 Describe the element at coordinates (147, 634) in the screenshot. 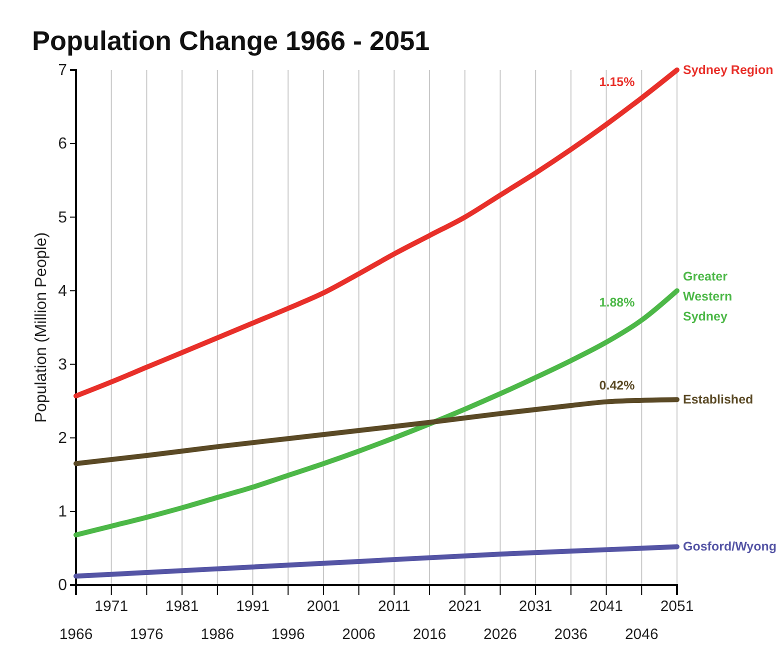

I see `x-tick-label: 1976` at that location.